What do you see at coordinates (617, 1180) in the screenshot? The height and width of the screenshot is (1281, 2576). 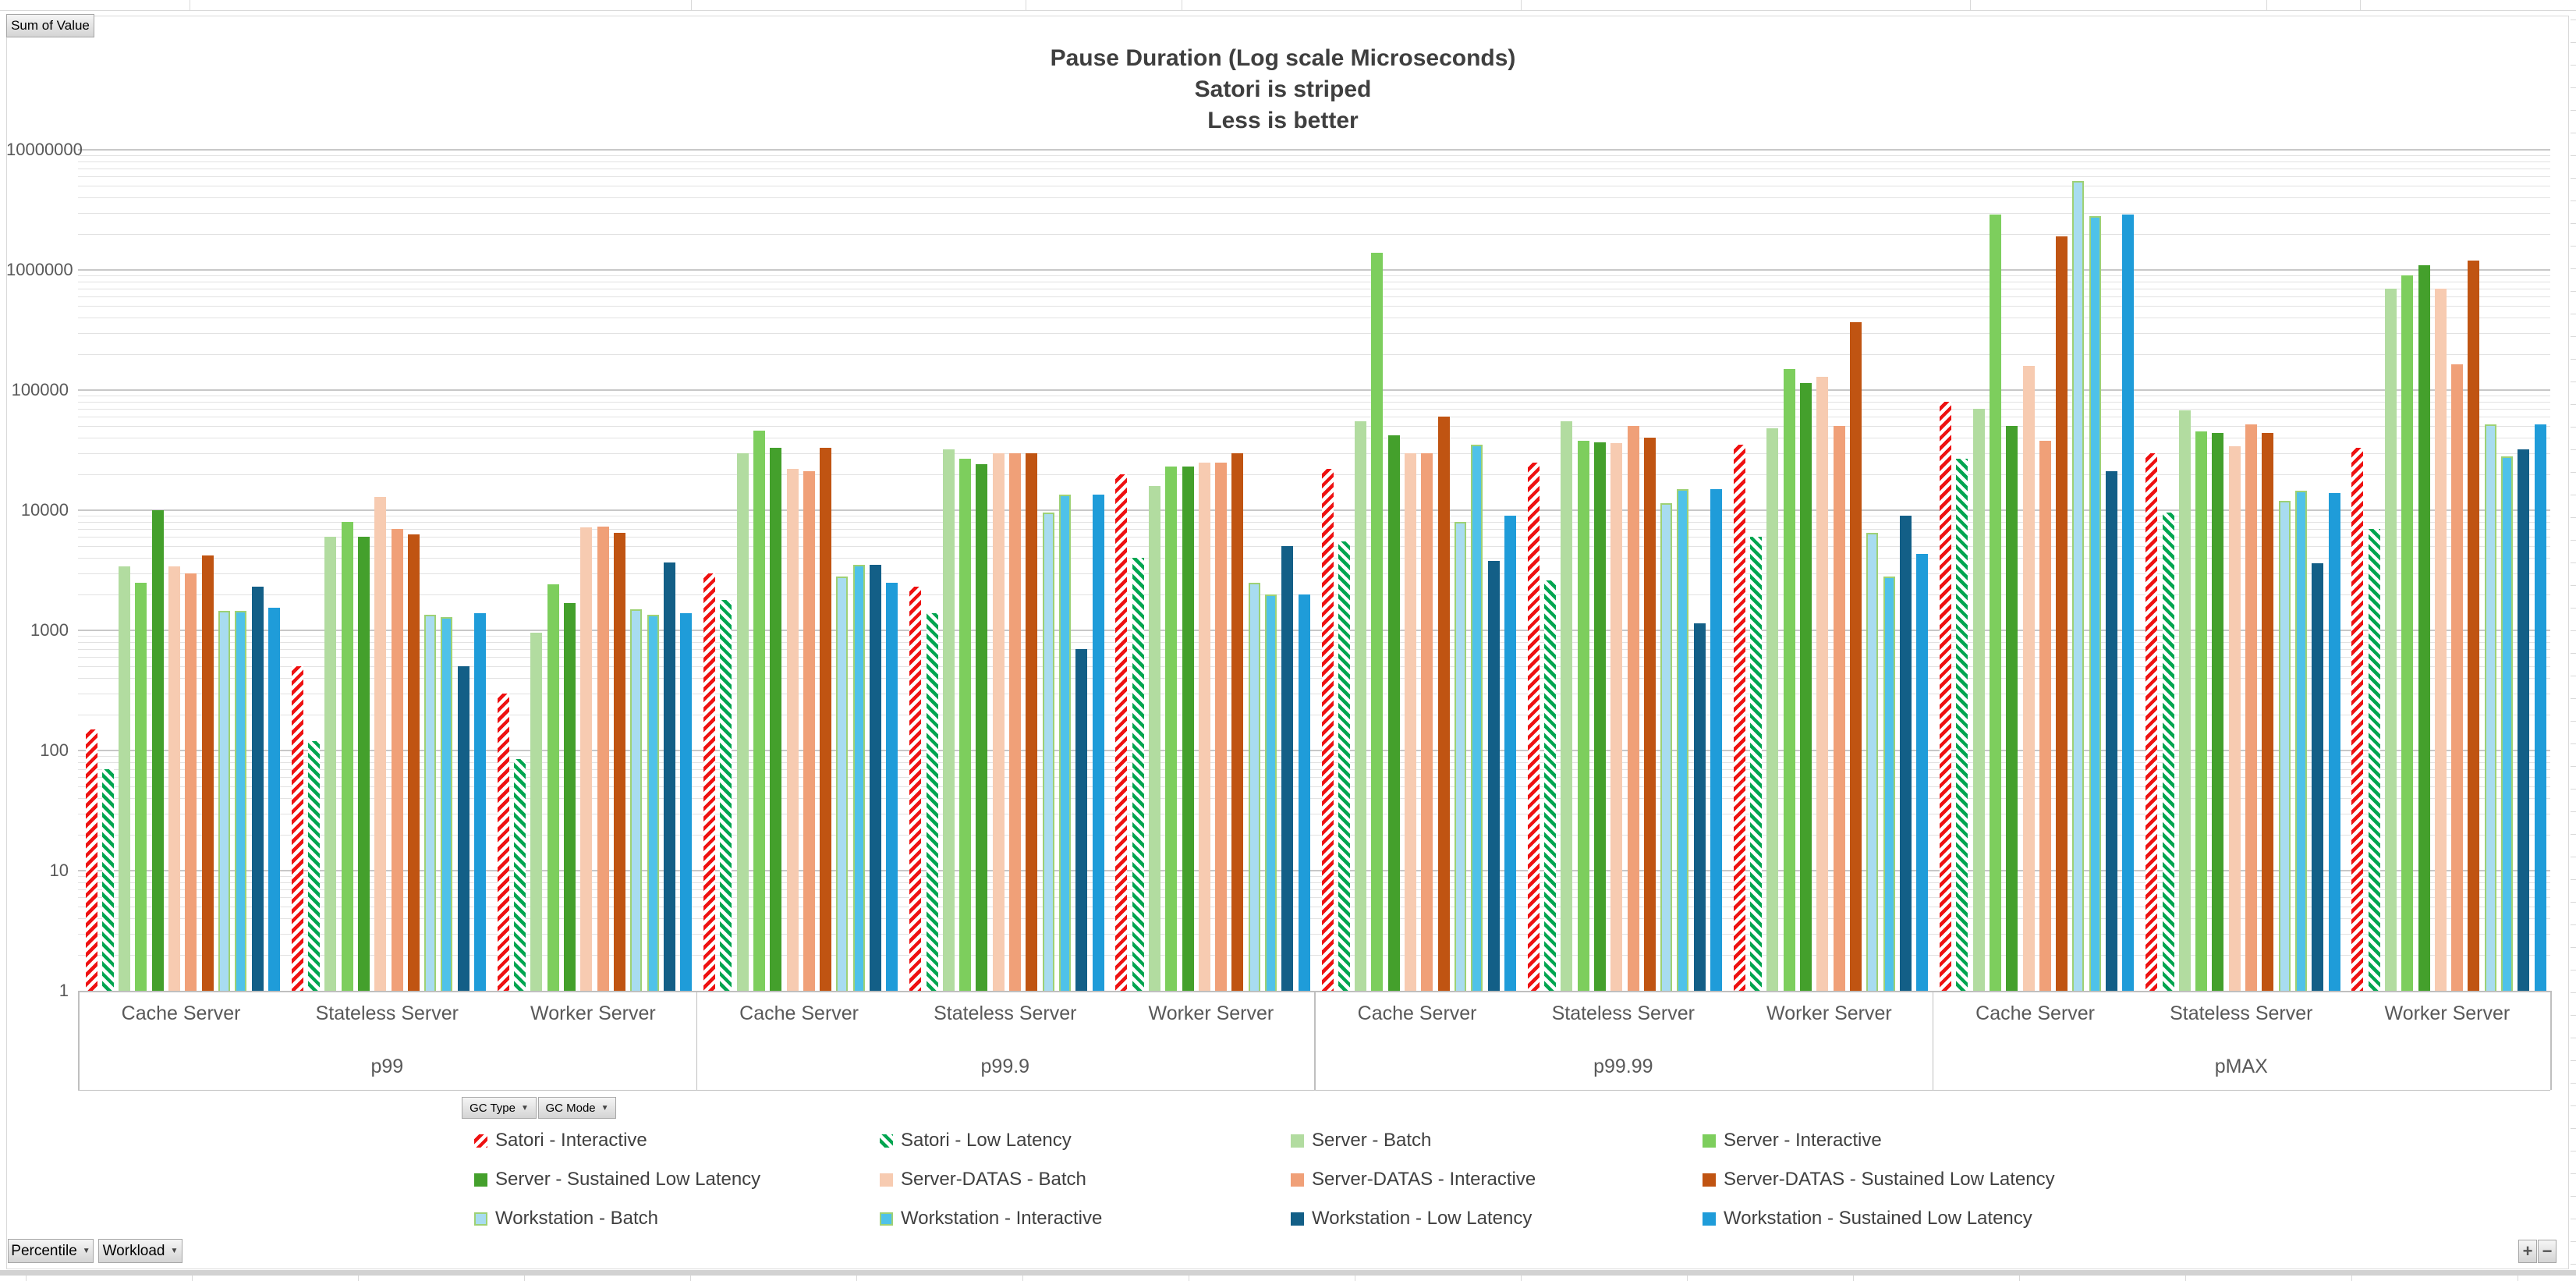 I see `legend-item-server-sustained-low-latency: Server - Sustained Low Latency` at bounding box center [617, 1180].